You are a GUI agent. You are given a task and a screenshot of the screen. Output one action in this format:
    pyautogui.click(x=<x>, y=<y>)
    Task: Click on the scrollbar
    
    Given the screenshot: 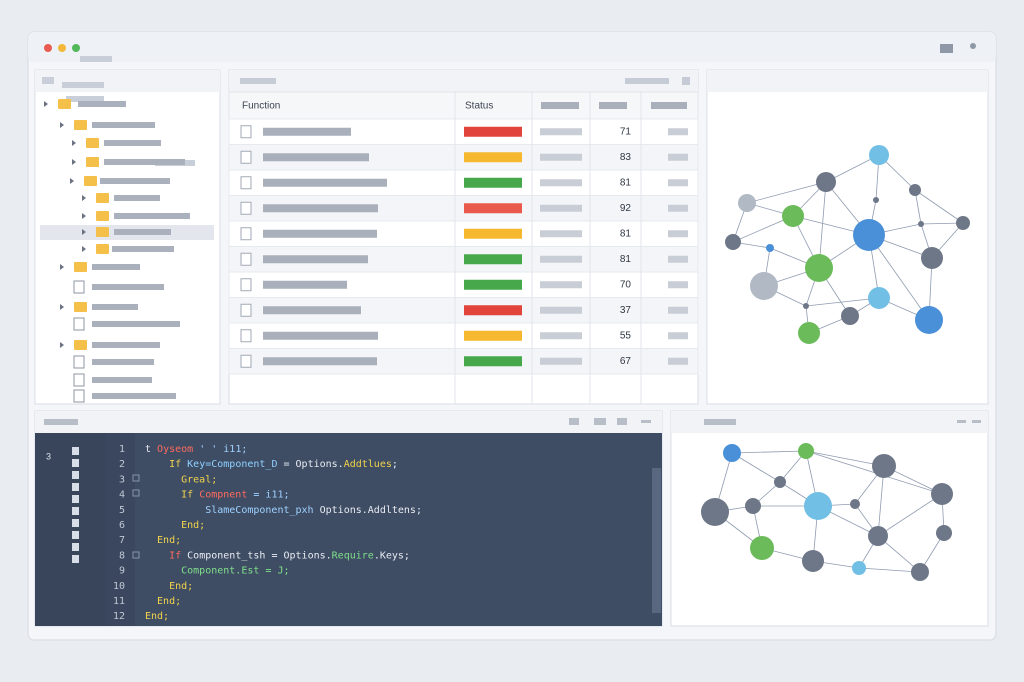 What is the action you would take?
    pyautogui.click(x=656, y=540)
    